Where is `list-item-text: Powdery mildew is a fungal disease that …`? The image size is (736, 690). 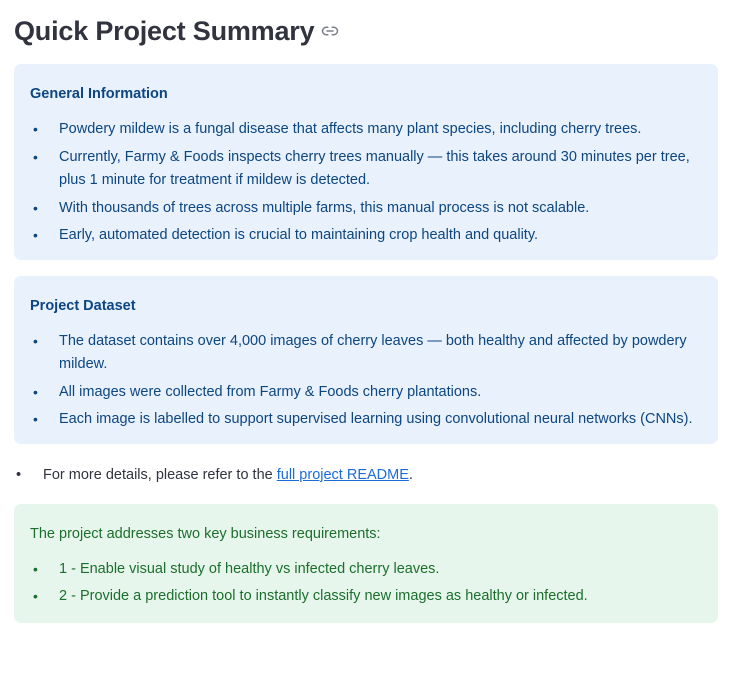 list-item-text: Powdery mildew is a fungal disease that … is located at coordinates (350, 129).